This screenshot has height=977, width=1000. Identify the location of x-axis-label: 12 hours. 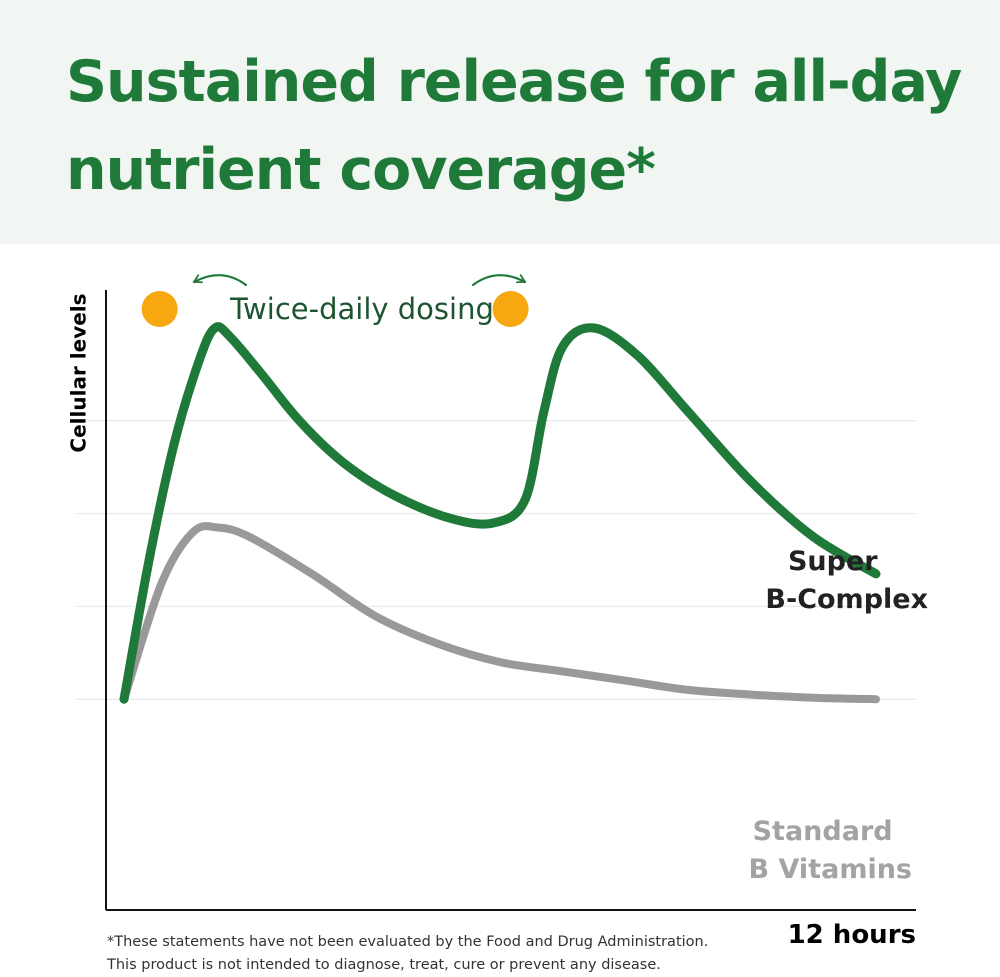
(852, 935).